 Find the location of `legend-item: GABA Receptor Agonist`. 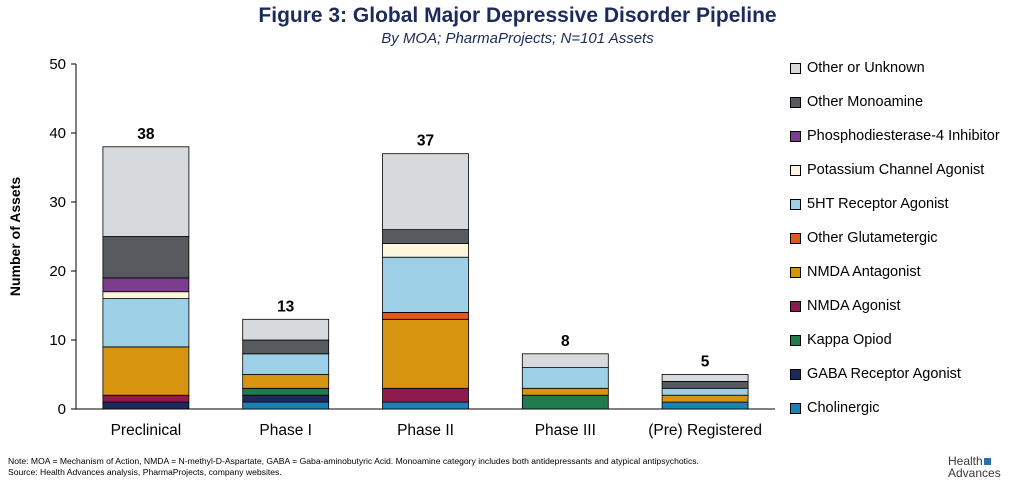

legend-item: GABA Receptor Agonist is located at coordinates (875, 374).